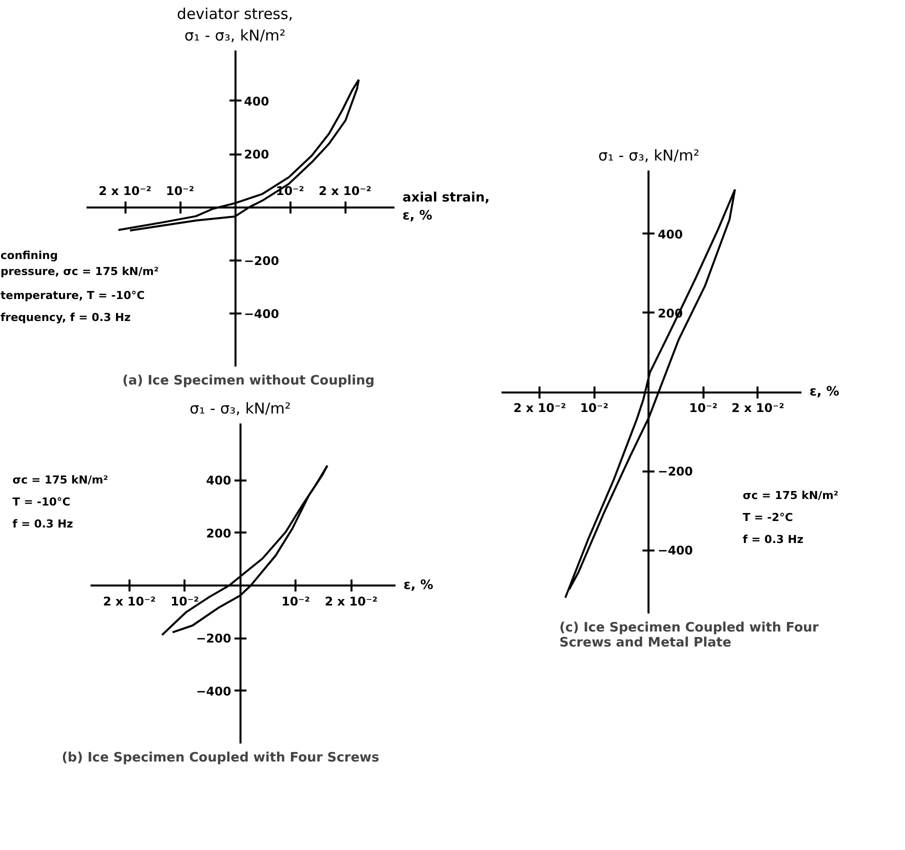 The width and height of the screenshot is (905, 850). What do you see at coordinates (65, 317) in the screenshot?
I see `annotation: frequency, f = 0.3 Hz` at bounding box center [65, 317].